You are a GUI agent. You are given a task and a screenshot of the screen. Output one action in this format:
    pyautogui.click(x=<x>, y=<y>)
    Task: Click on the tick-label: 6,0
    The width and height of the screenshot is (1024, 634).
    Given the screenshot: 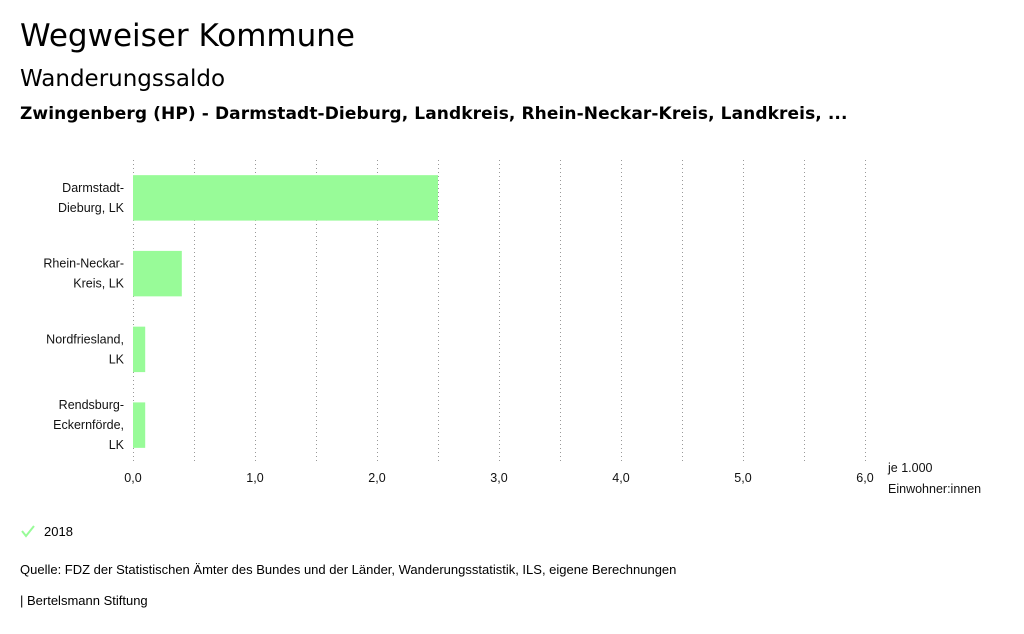 What is the action you would take?
    pyautogui.click(x=864, y=478)
    